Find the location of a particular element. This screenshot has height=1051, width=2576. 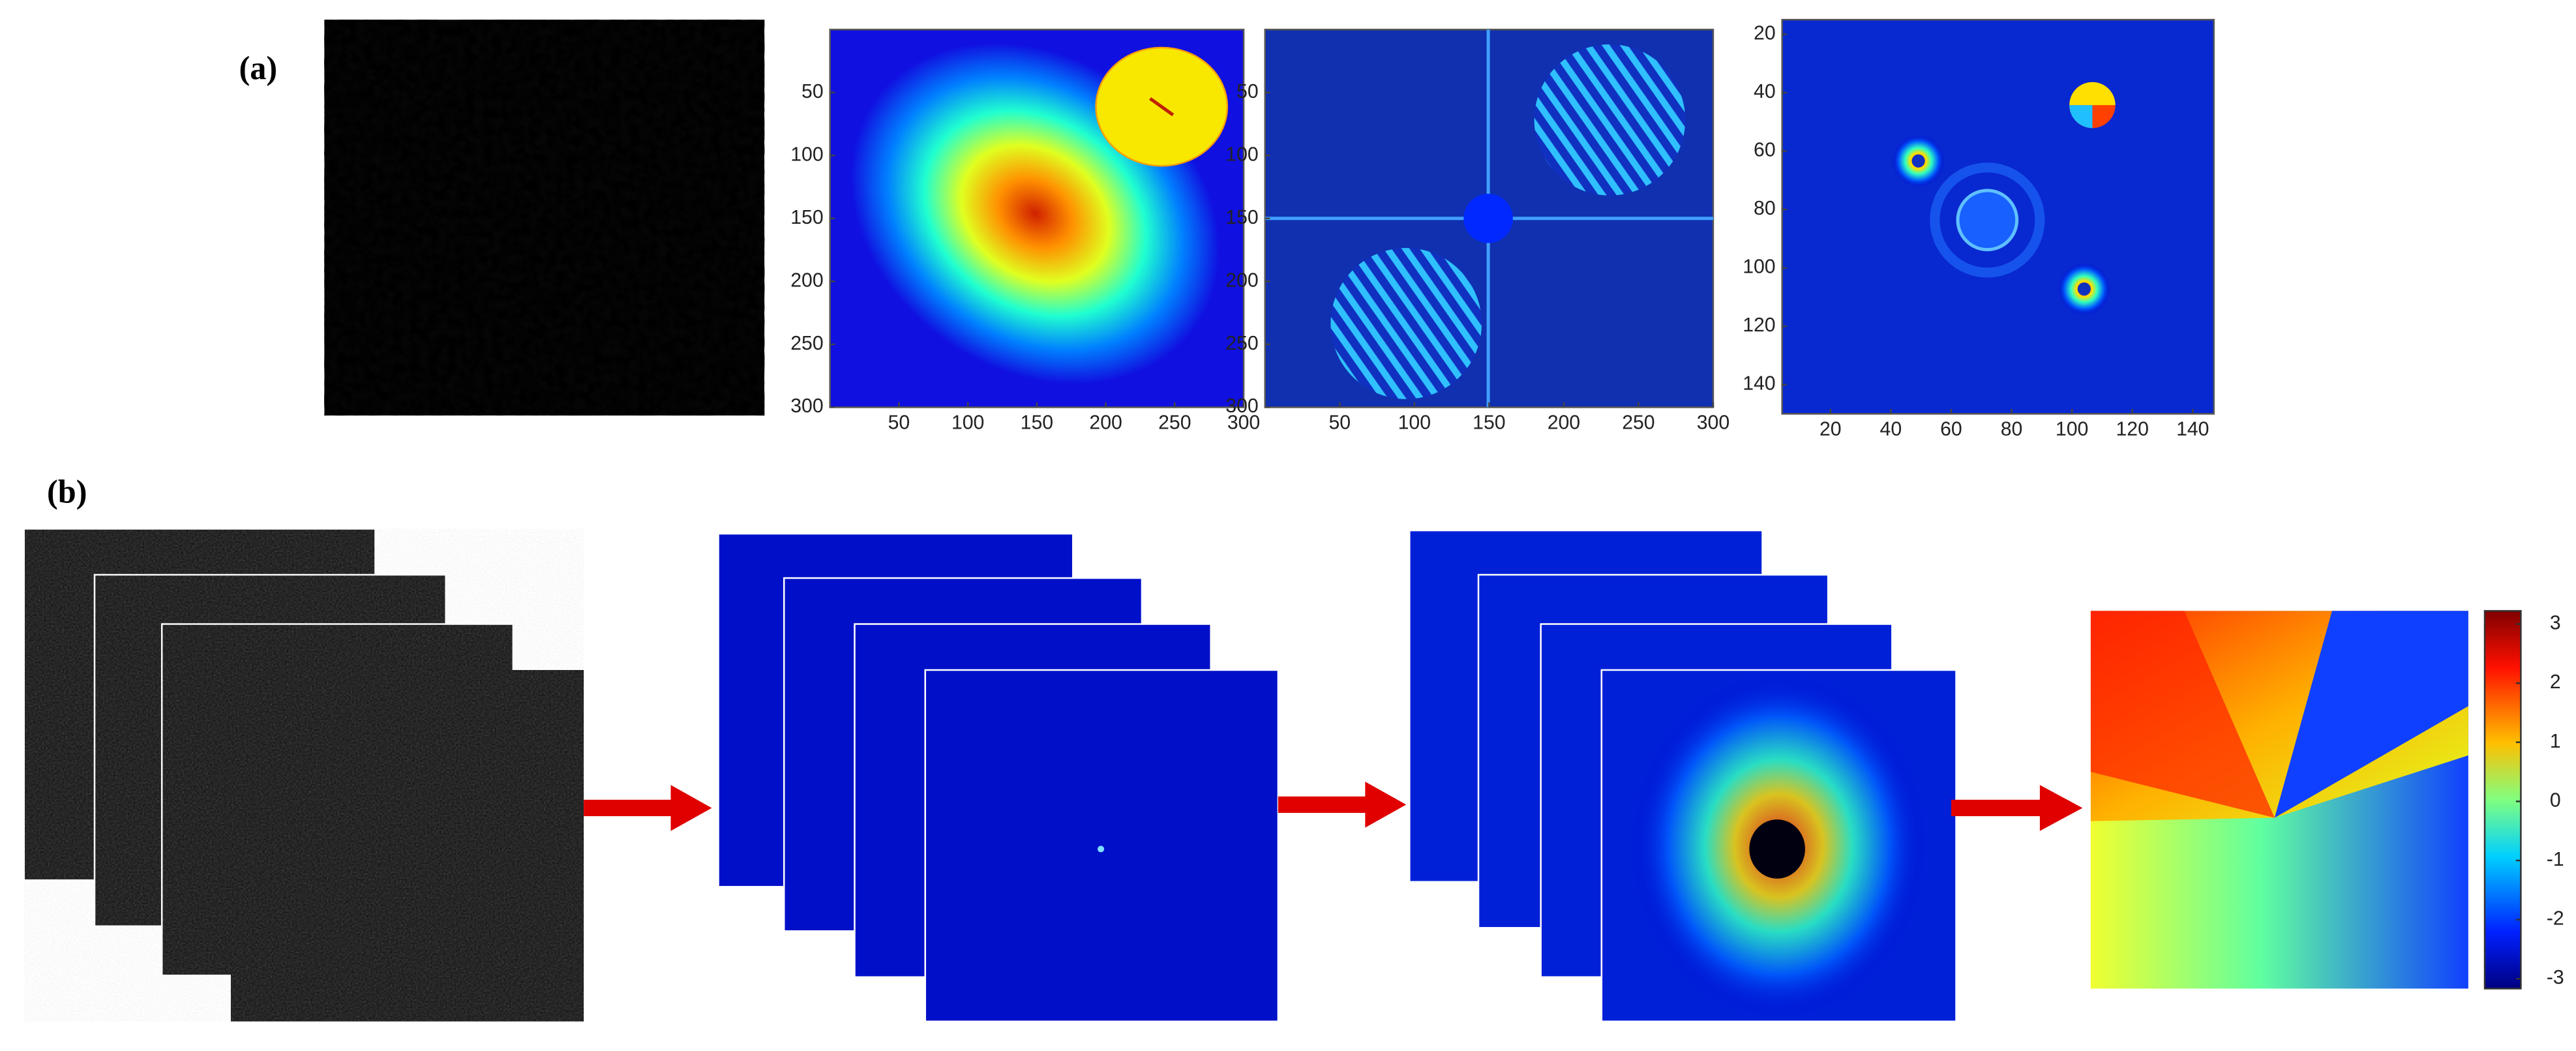

colorbar-tick-label: 0 is located at coordinates (2555, 800).